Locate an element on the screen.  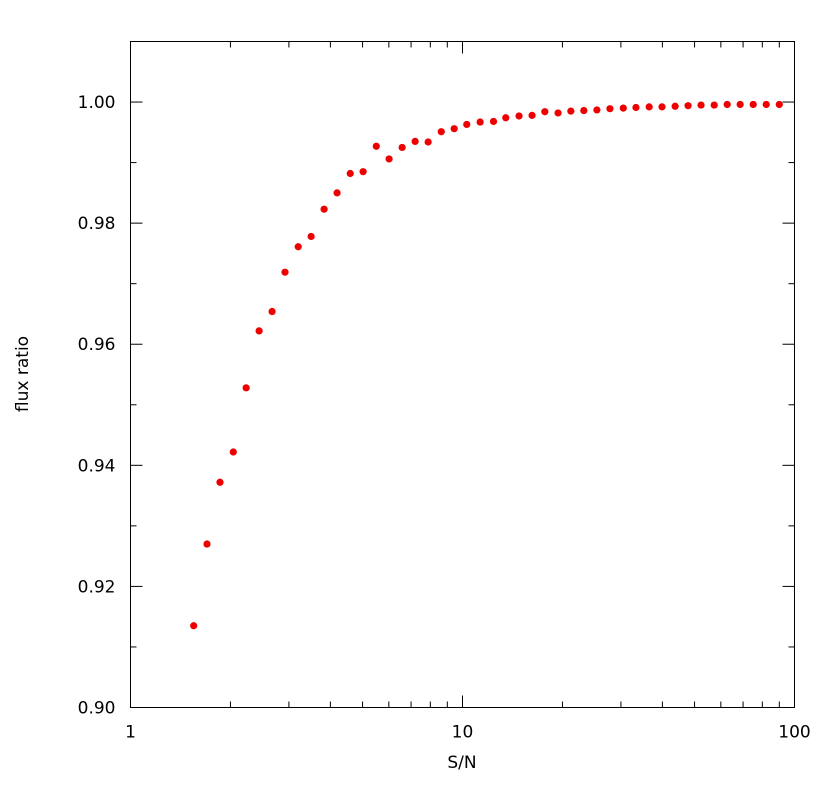
y-tick-label: 0.90 is located at coordinates (97, 709).